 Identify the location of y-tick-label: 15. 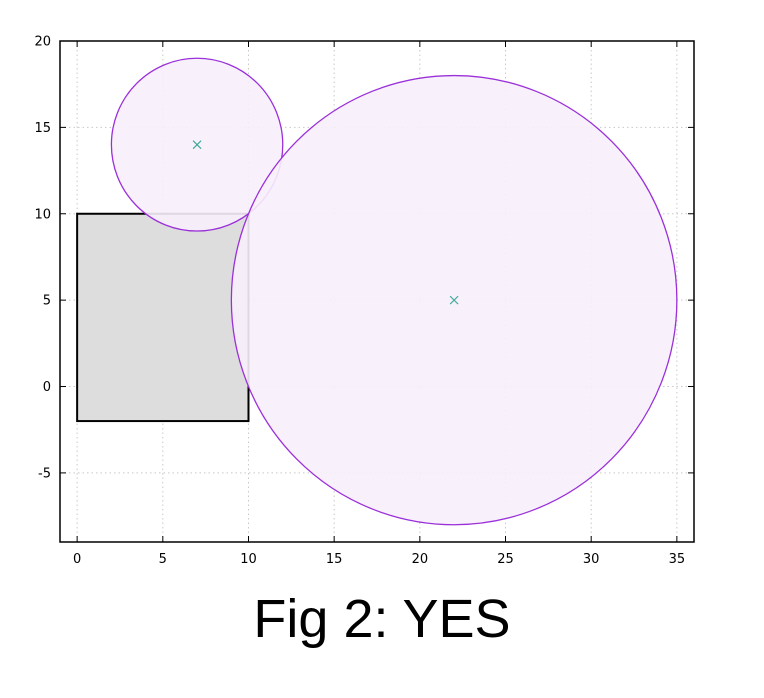
(42, 128).